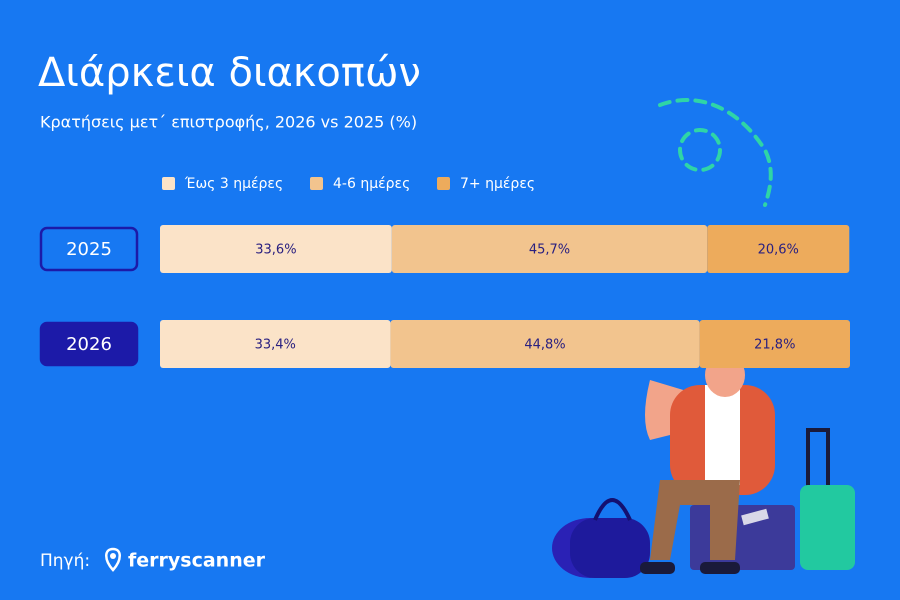 This screenshot has width=900, height=600. I want to click on data-label: 44,8%, so click(544, 345).